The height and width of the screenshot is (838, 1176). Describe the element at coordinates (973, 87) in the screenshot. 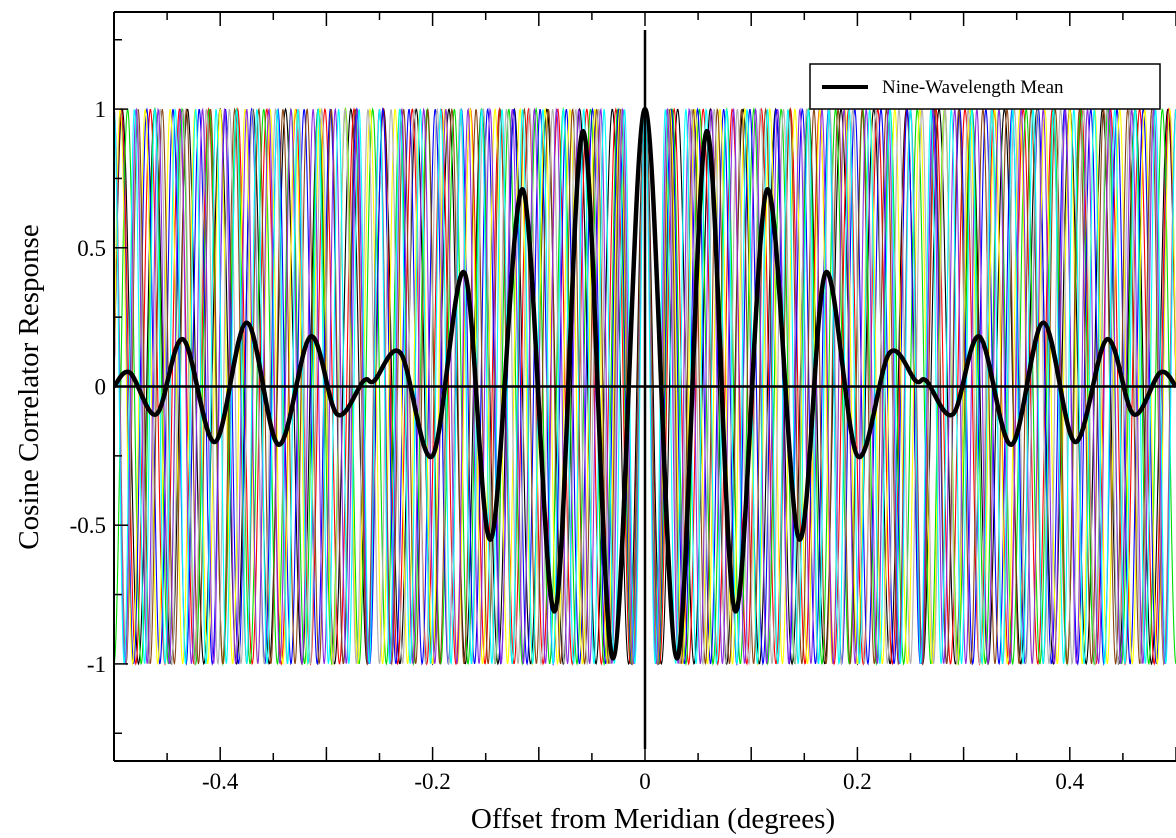

I see `legend-label-mean: Nine-Wavelength Mean` at that location.